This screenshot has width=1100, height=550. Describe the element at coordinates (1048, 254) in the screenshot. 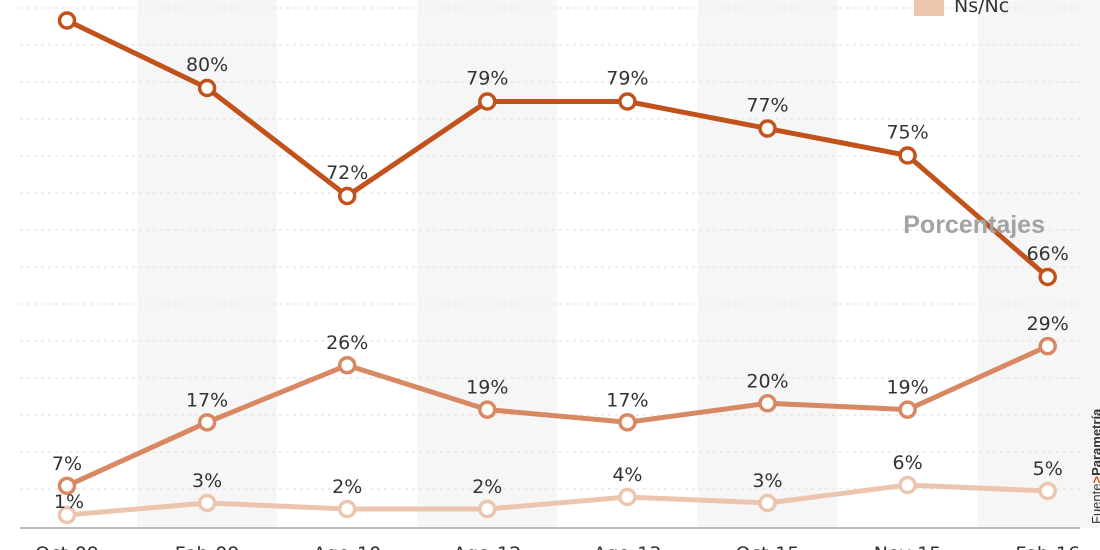

I see `data-label: 66%` at that location.